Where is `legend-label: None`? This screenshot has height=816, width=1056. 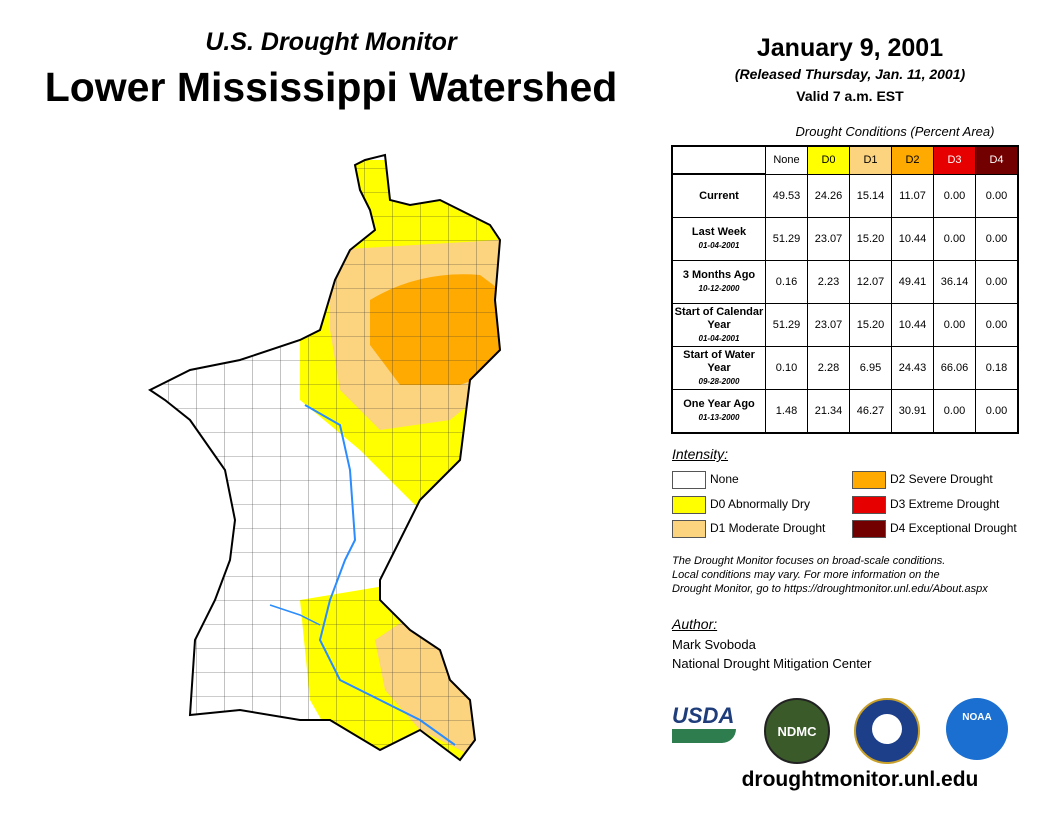 legend-label: None is located at coordinates (724, 479).